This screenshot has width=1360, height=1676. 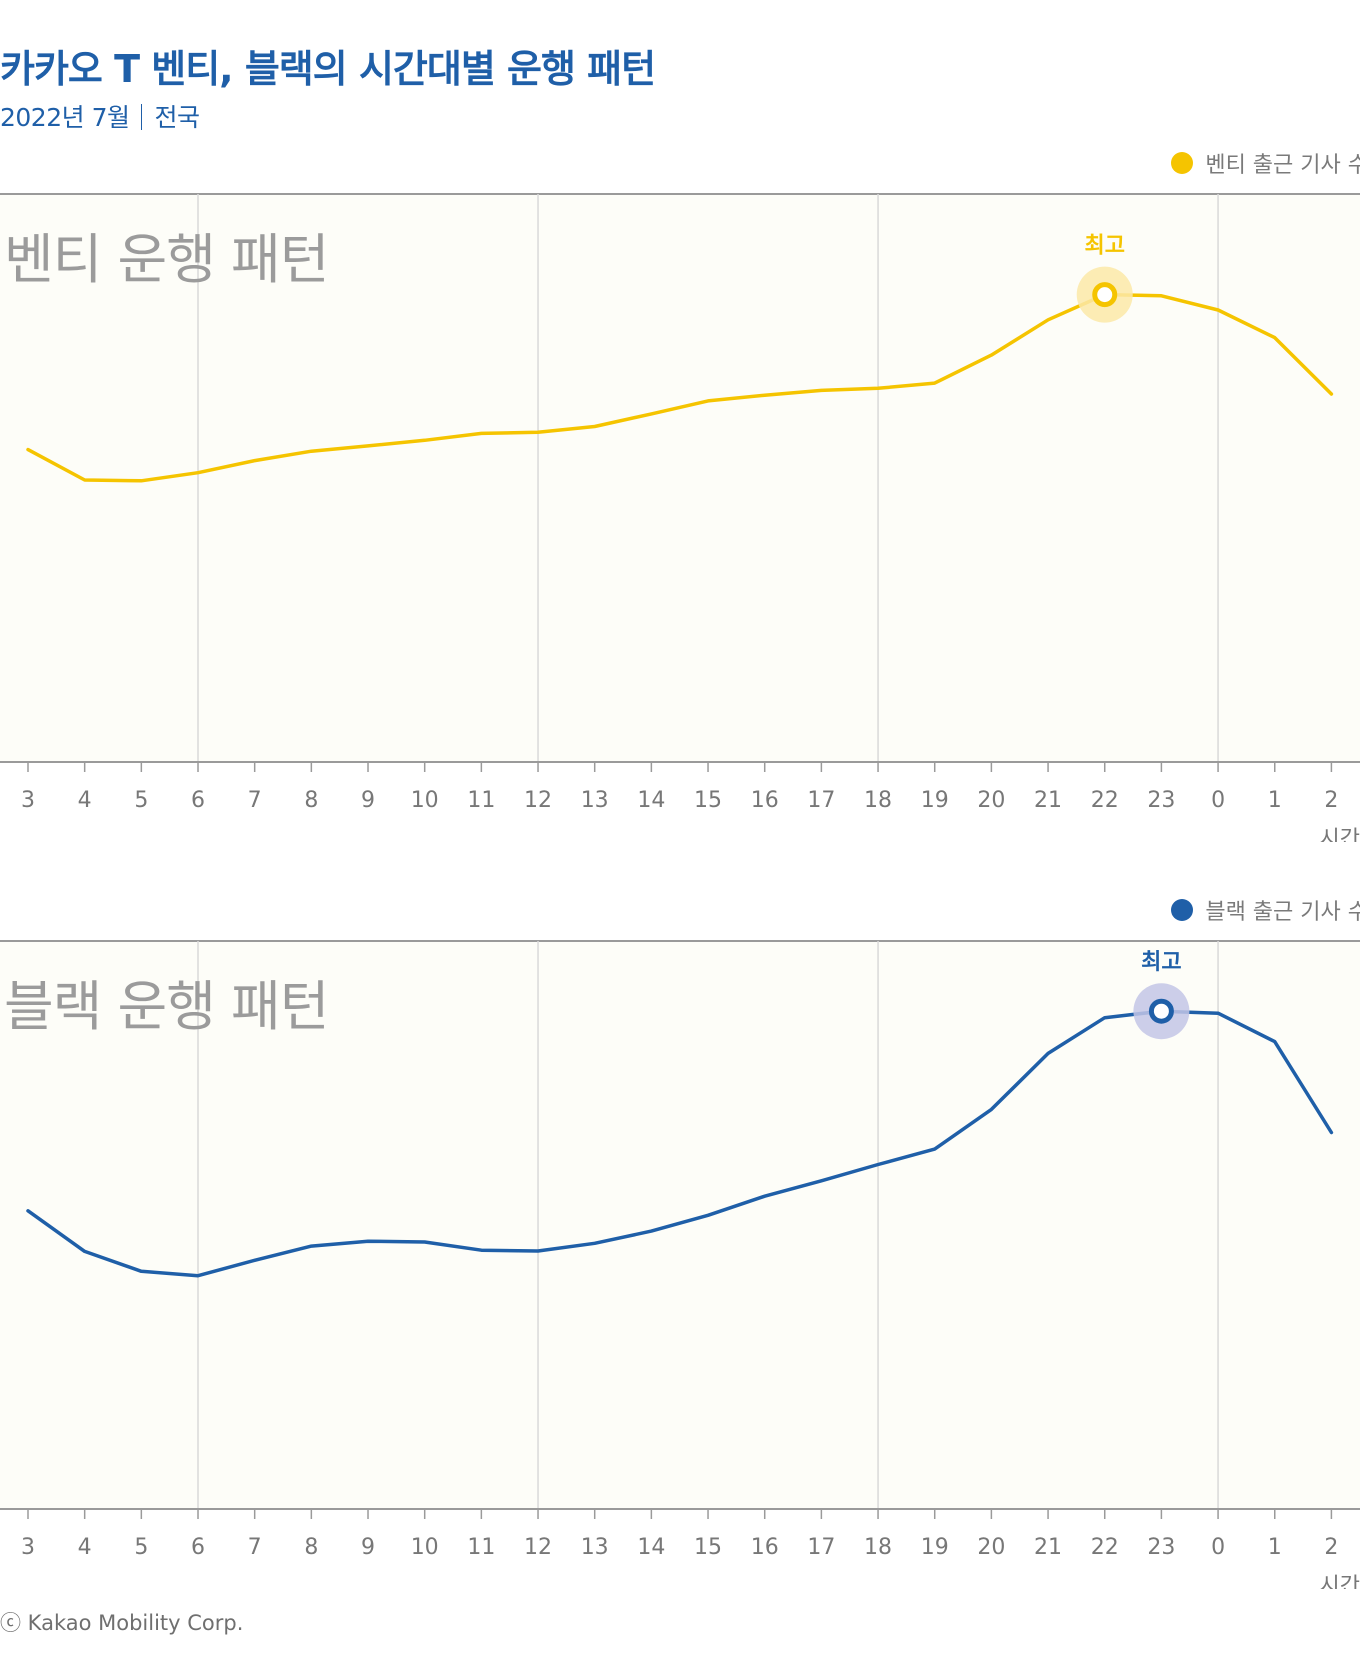 I want to click on venti-tick-label-13: 16, so click(x=765, y=800).